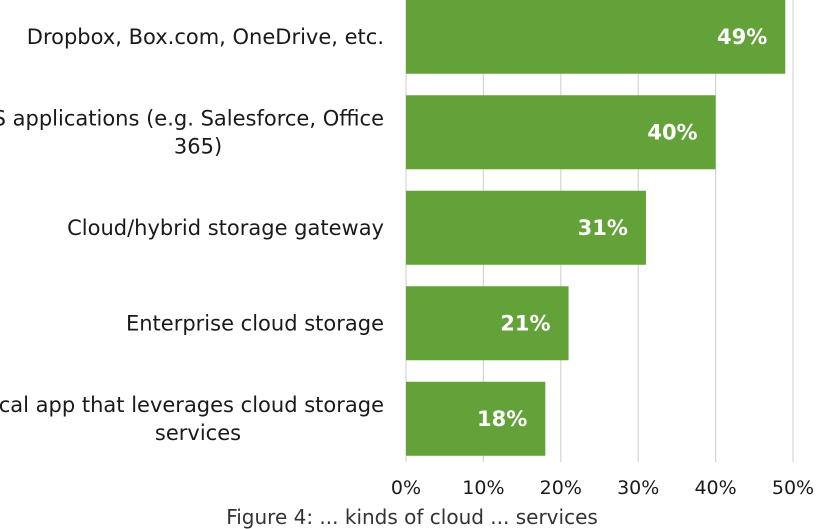  Describe the element at coordinates (198, 146) in the screenshot. I see `category-label: 365)` at that location.